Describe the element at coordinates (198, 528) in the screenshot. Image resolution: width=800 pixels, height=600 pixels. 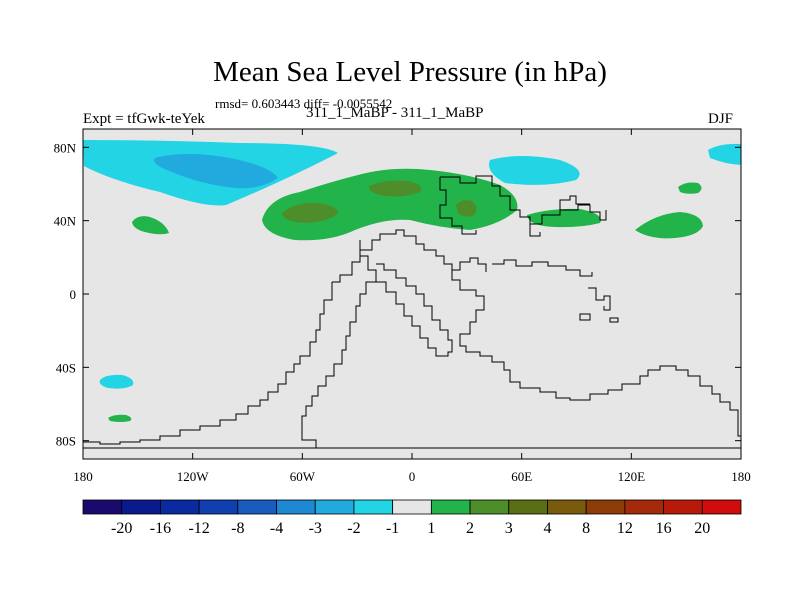
I see `colorbar-label: -12` at that location.